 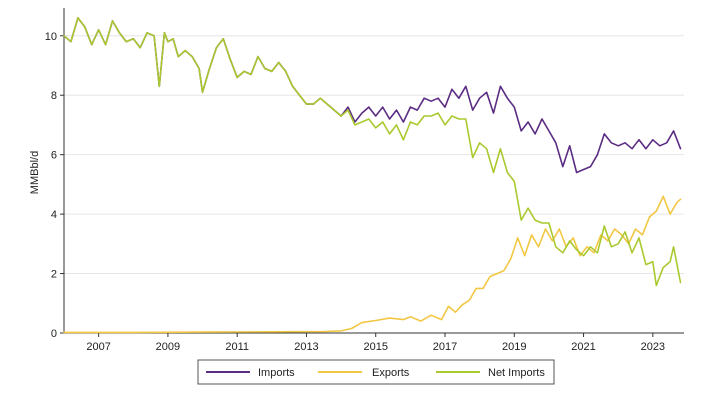 What do you see at coordinates (54, 156) in the screenshot?
I see `y-tick-label: 6` at bounding box center [54, 156].